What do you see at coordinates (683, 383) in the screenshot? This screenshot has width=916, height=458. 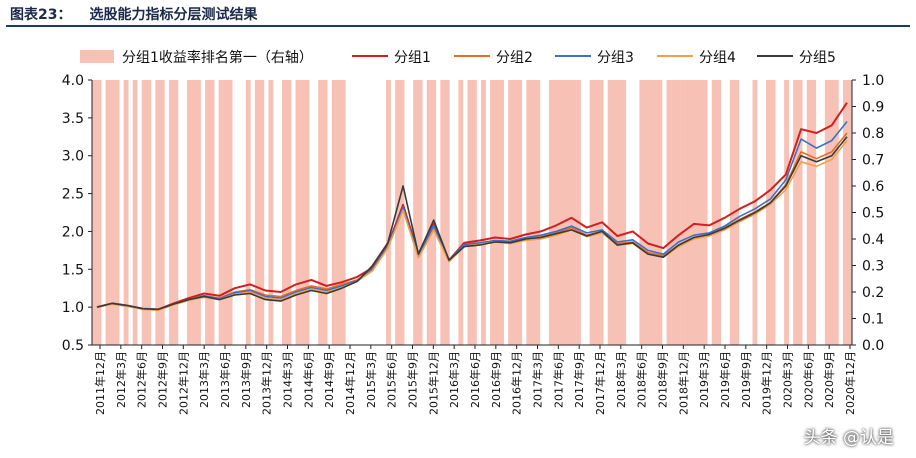 I see `x-tick-label: 2018年12月` at bounding box center [683, 383].